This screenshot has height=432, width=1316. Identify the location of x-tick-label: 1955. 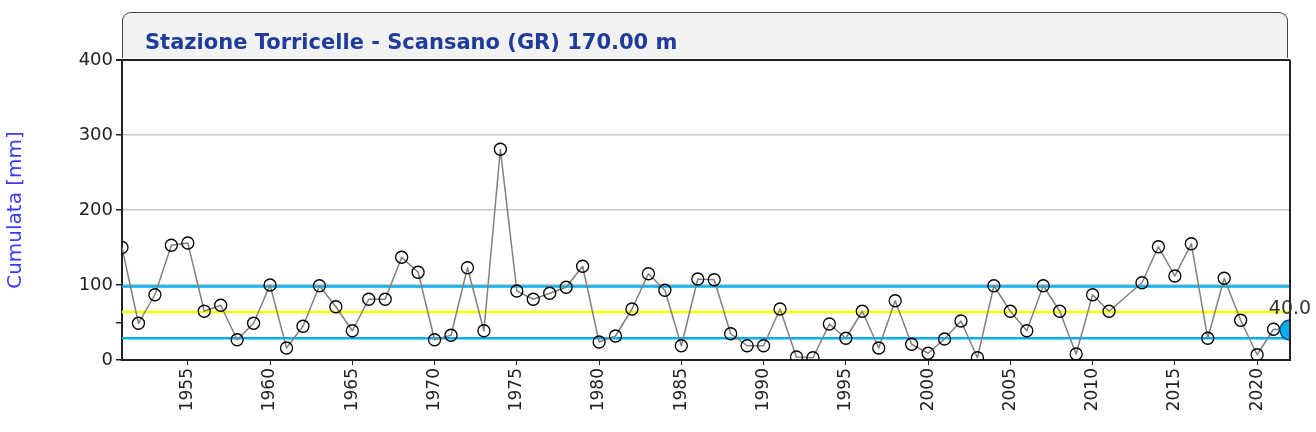
(186, 390).